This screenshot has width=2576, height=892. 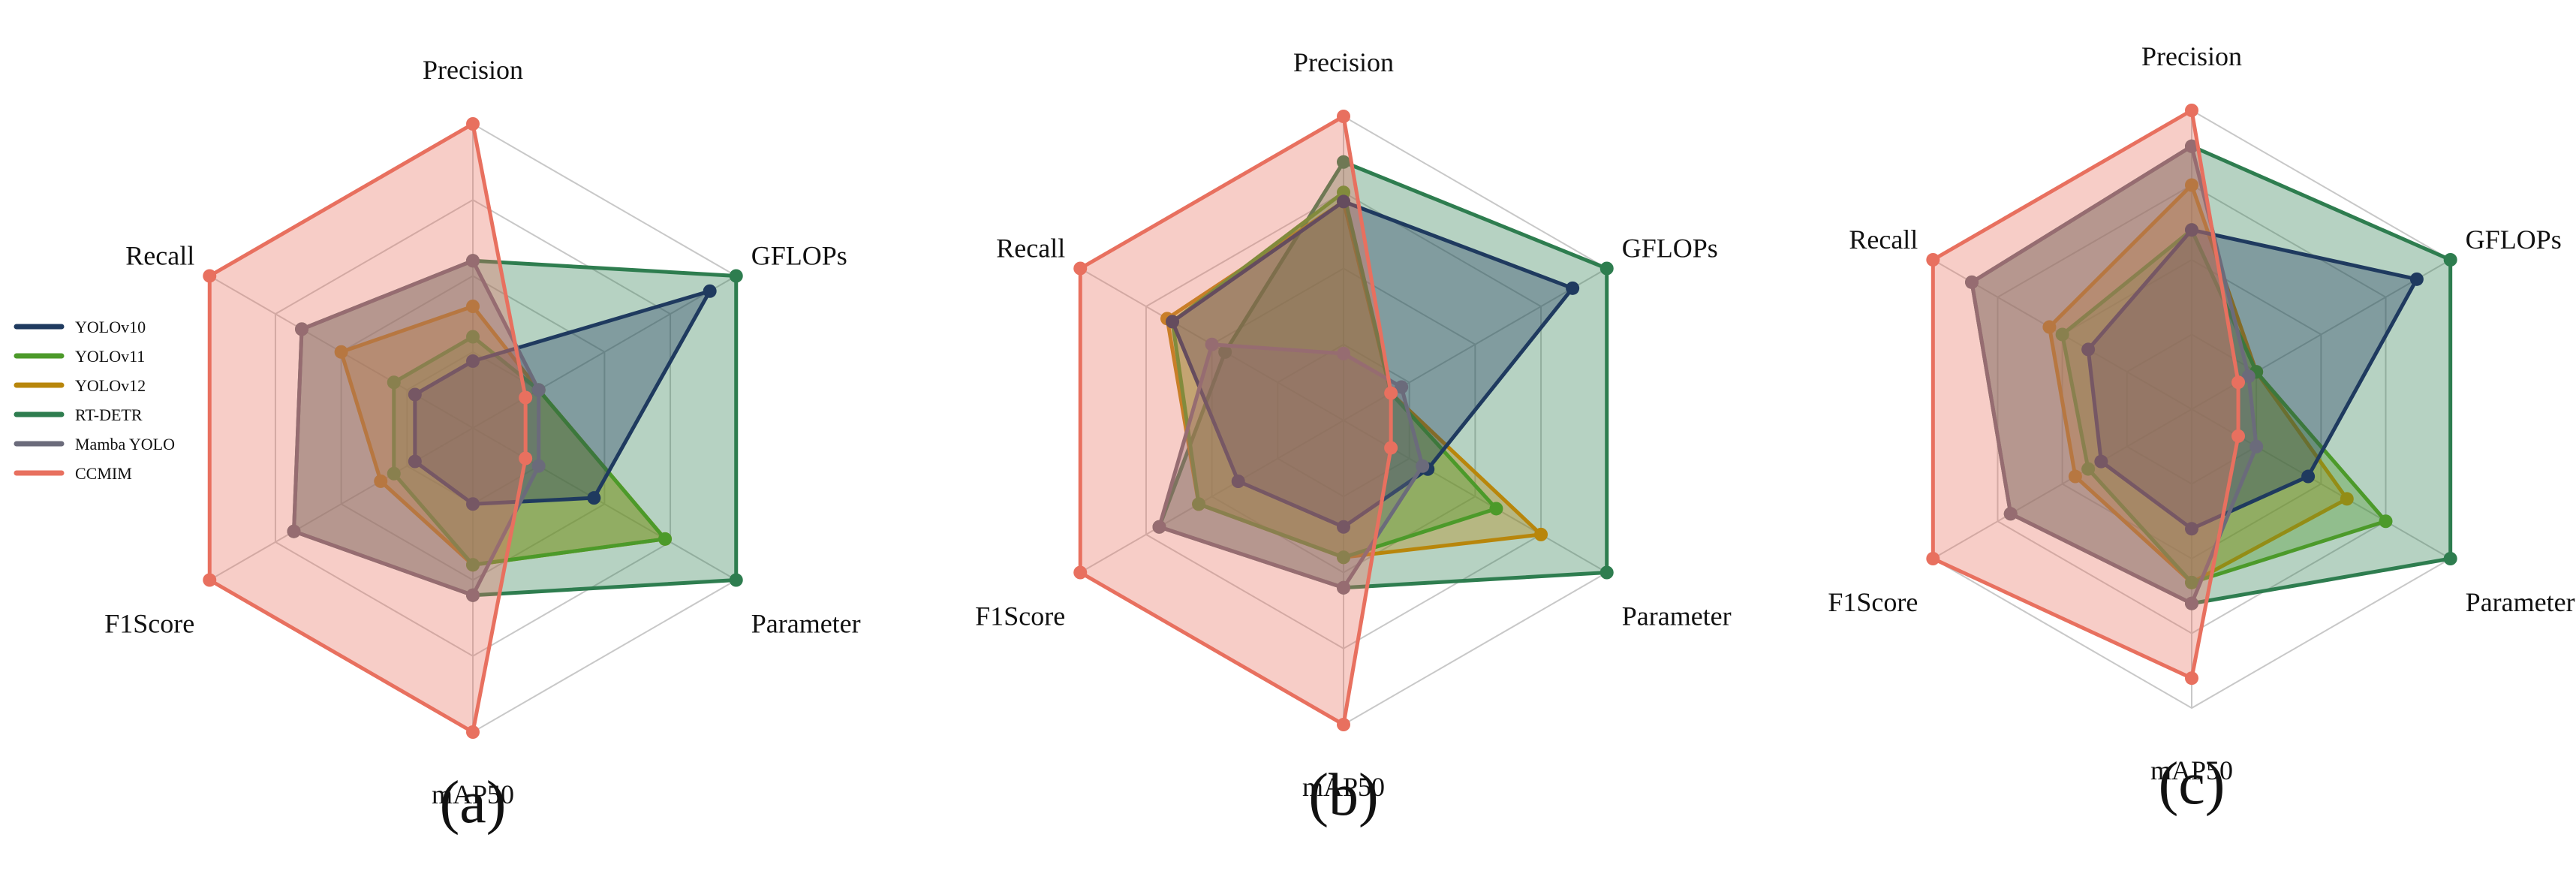 I want to click on panel-label: (a), so click(x=473, y=803).